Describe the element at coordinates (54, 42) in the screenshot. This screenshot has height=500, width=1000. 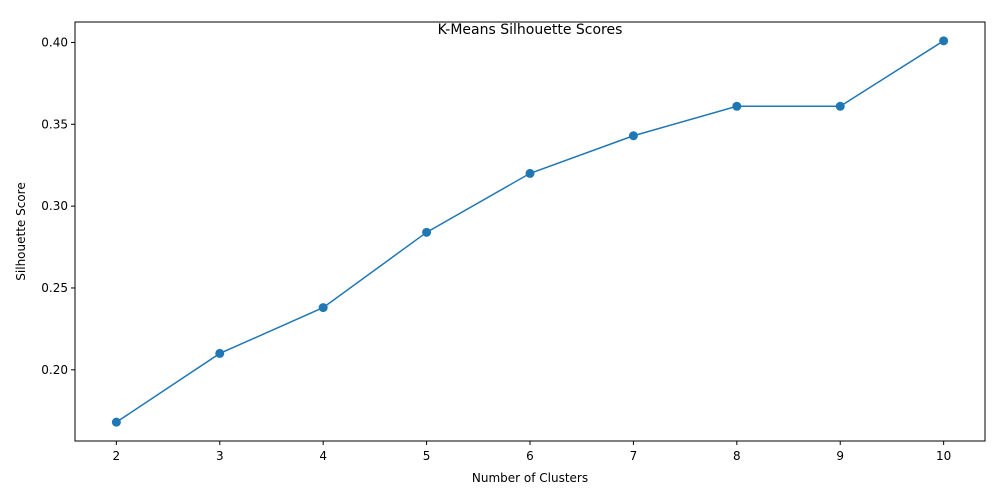
I see `y-tick-label: 0.40` at that location.